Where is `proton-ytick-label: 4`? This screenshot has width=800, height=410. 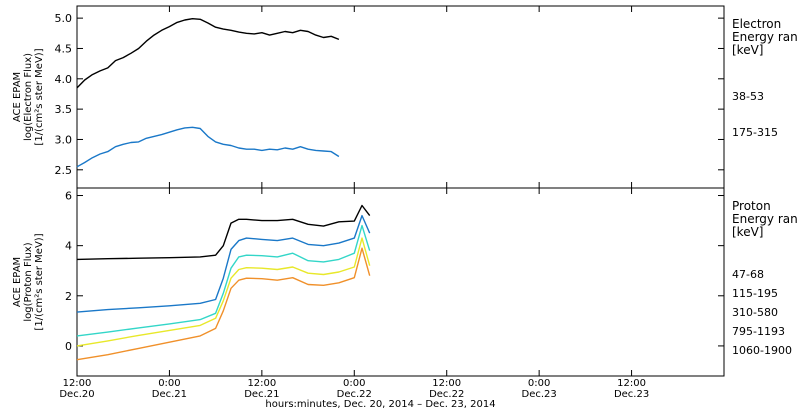 proton-ytick-label: 4 is located at coordinates (68, 246).